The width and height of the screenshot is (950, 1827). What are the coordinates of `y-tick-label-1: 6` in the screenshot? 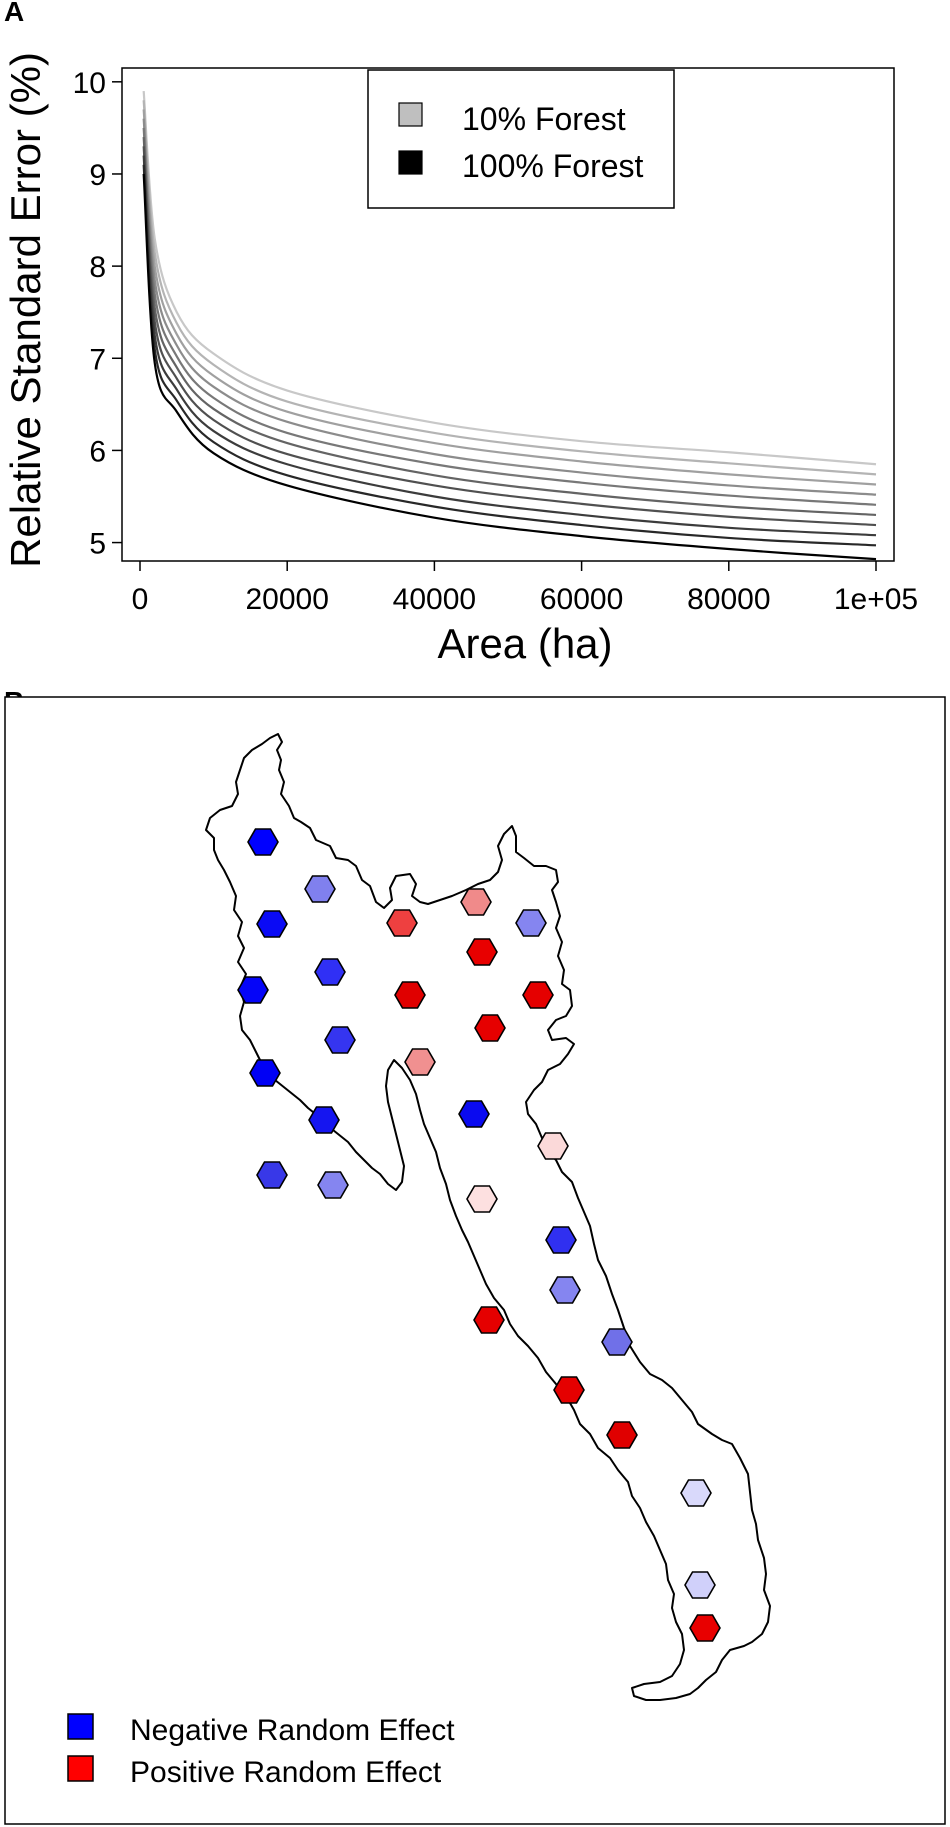 It's located at (97, 451).